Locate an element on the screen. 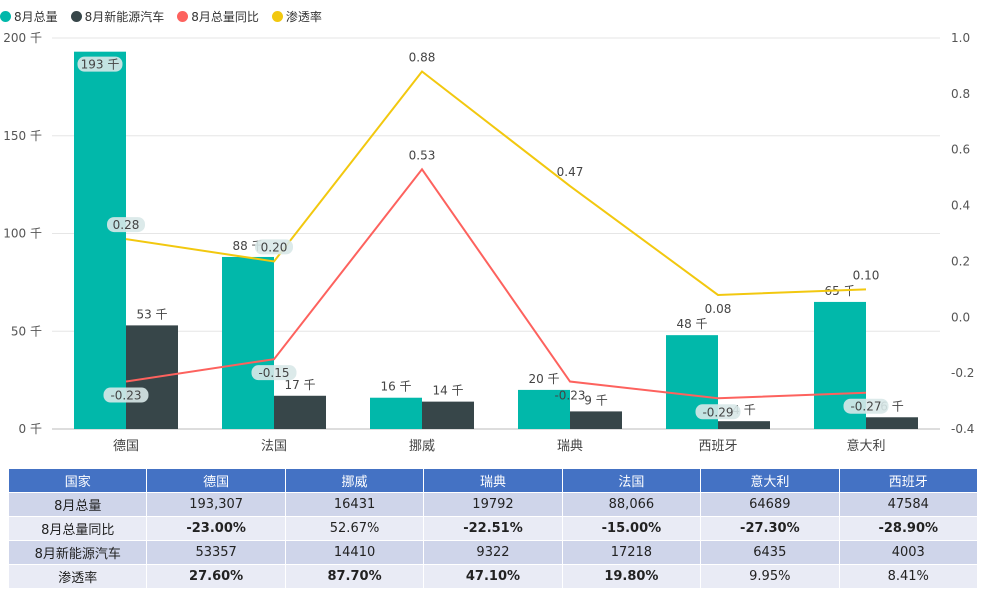 The image size is (982, 596). line-data-label: 0.08 is located at coordinates (718, 309).